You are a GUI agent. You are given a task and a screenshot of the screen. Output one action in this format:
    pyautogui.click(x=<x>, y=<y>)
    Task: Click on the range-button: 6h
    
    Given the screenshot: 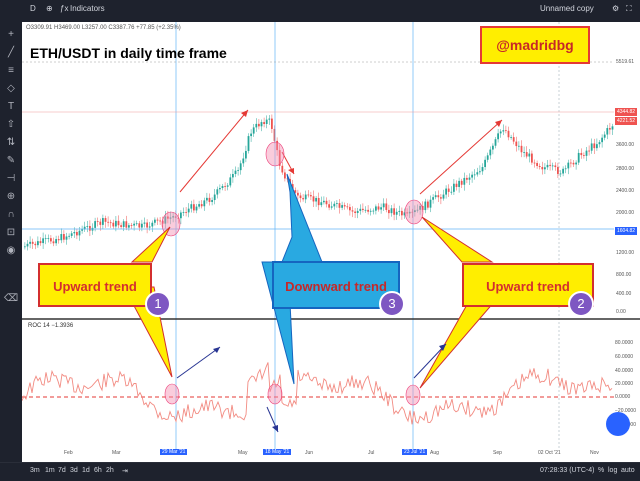 What is the action you would take?
    pyautogui.click(x=98, y=470)
    